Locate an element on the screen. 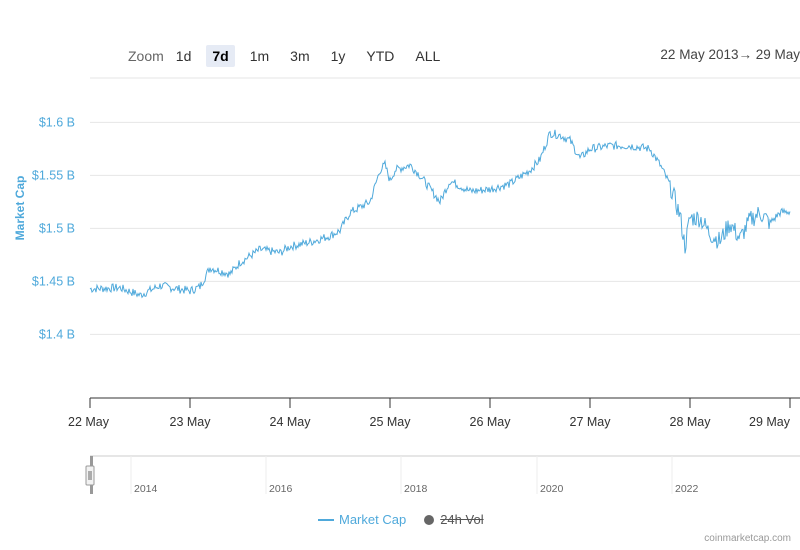 Image resolution: width=800 pixels, height=550 pixels. navigator-handle is located at coordinates (90, 475).